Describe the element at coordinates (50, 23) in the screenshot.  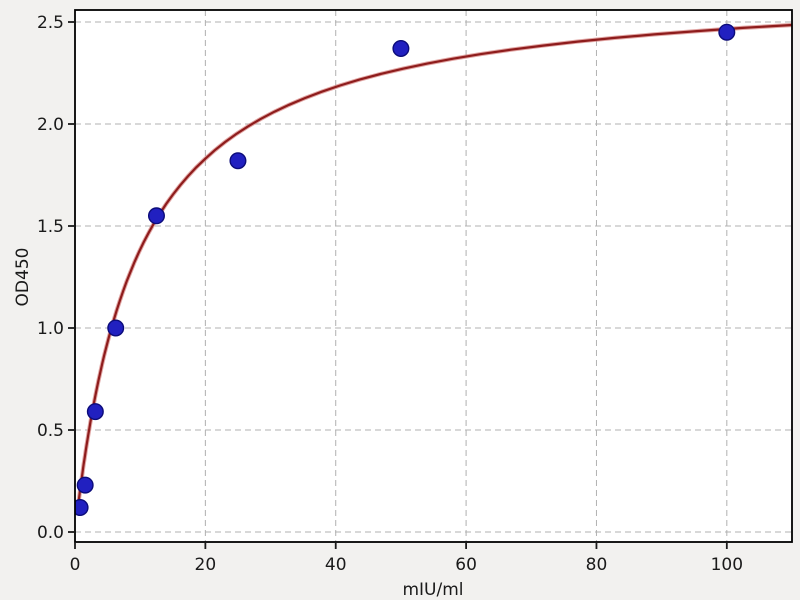
I see `y-tick-label-2.5: 2.5` at that location.